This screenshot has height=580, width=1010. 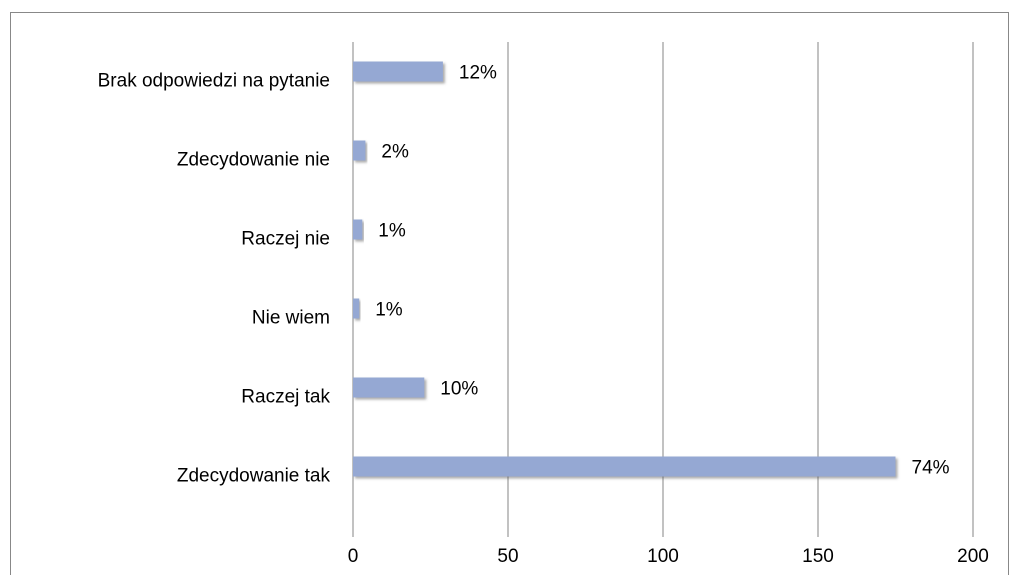 I want to click on value-label: 10%, so click(x=459, y=389).